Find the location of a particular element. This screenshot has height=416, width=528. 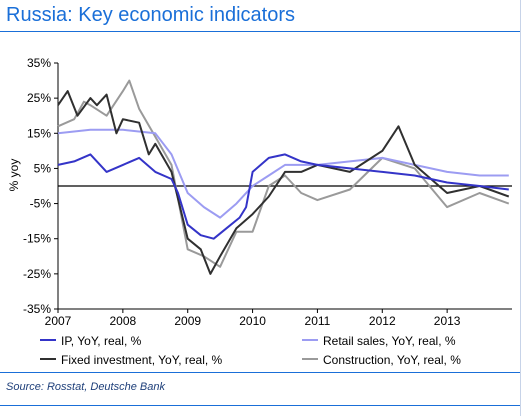

legend-swatch-ip is located at coordinates (48, 339).